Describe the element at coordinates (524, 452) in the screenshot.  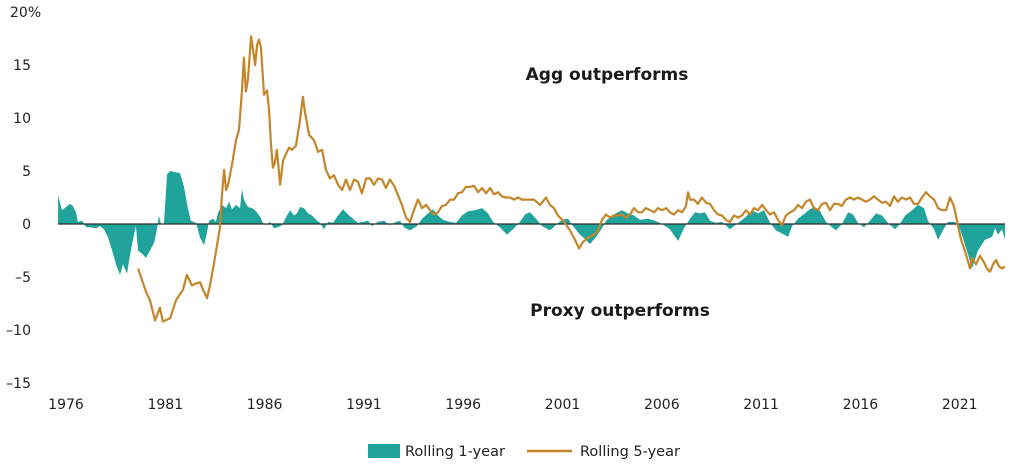
I see `legend: Rolling 1-year Rolling 5-year` at that location.